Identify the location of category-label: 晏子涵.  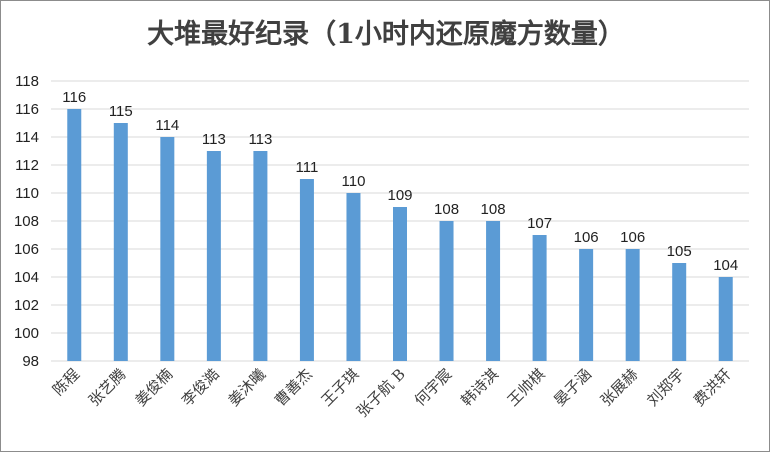
(572, 387).